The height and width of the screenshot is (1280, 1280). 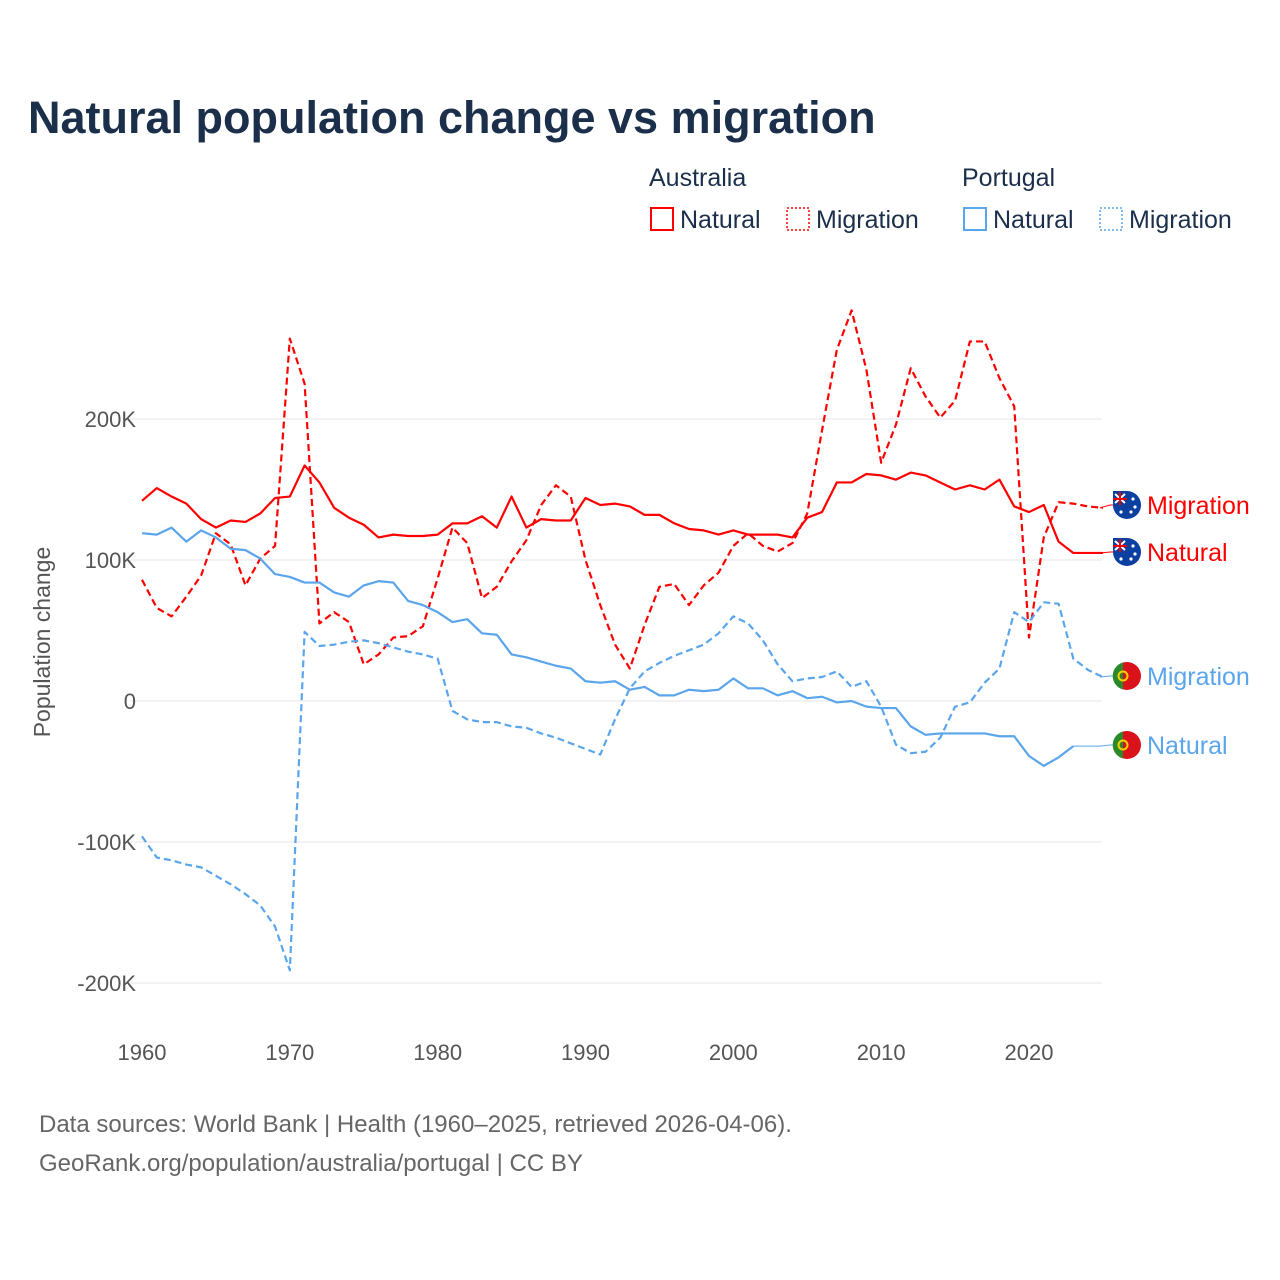 I want to click on x-tick-label: 2000, so click(x=733, y=1052).